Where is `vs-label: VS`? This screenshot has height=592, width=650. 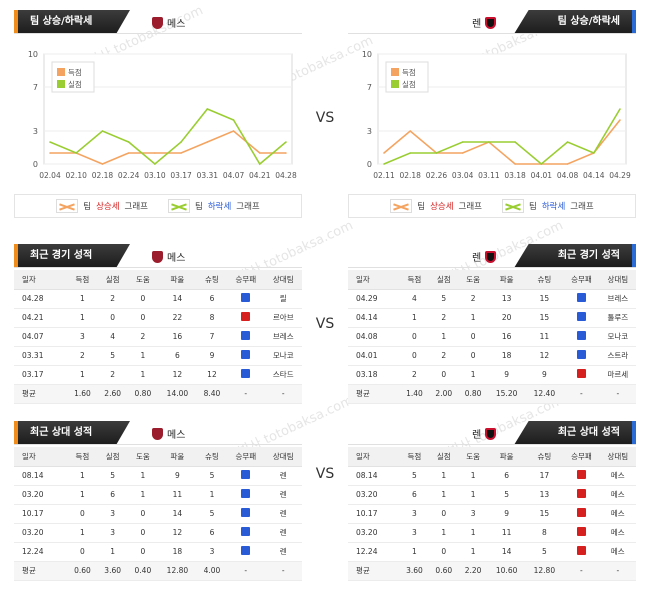
vs-label: VS is located at coordinates (325, 474).